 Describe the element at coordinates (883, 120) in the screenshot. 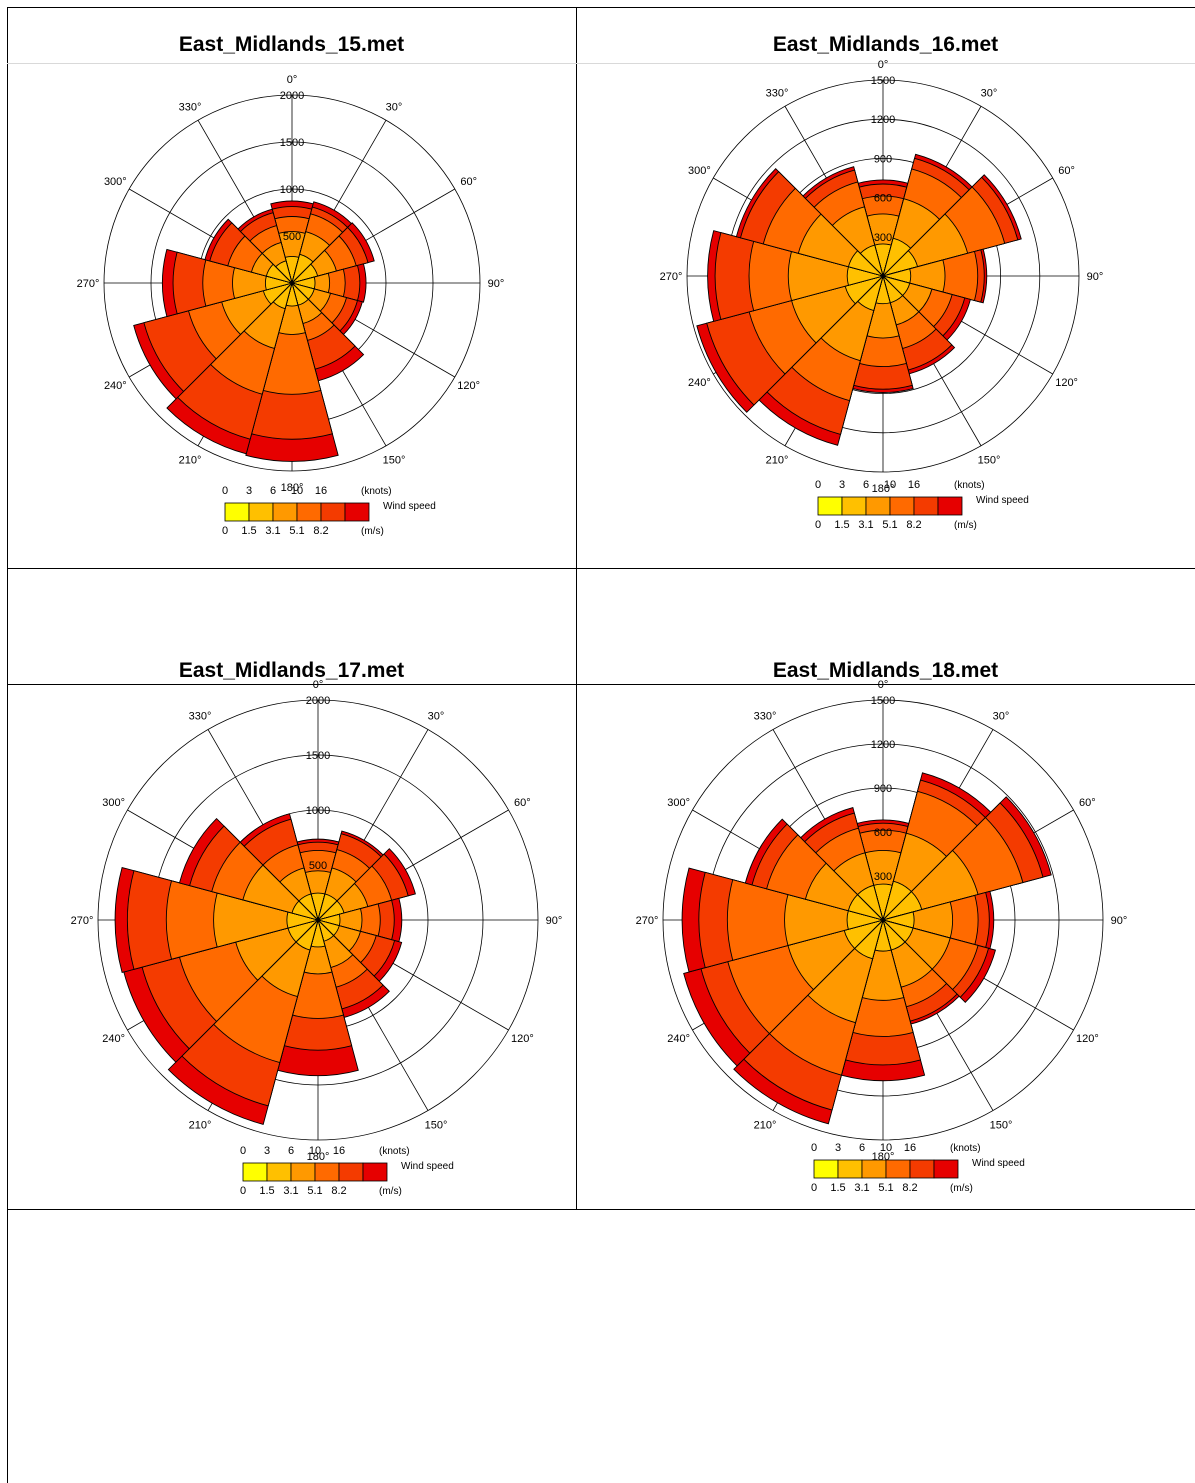

I see `ring-label: 1200` at that location.